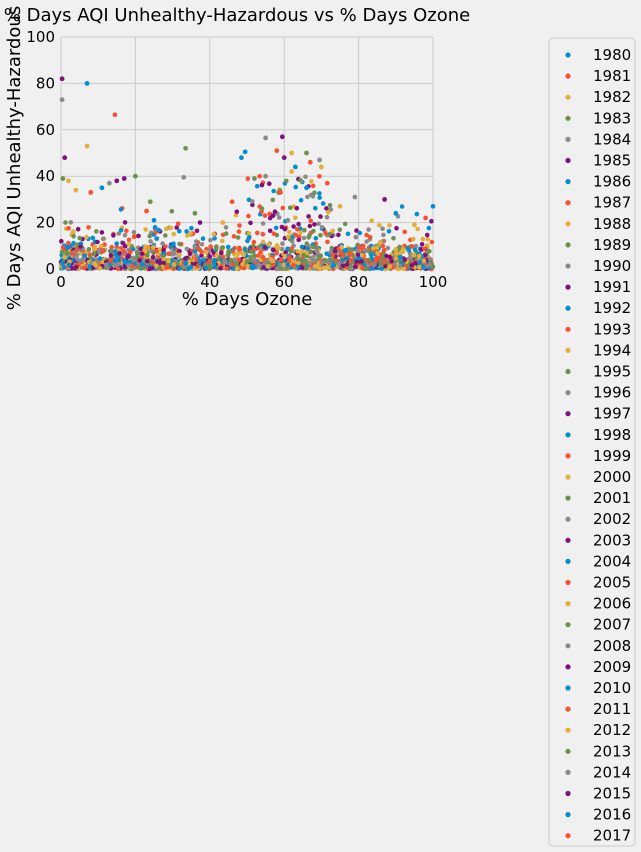 Image resolution: width=641 pixels, height=852 pixels. Describe the element at coordinates (45, 176) in the screenshot. I see `y-tick-label: 40` at that location.